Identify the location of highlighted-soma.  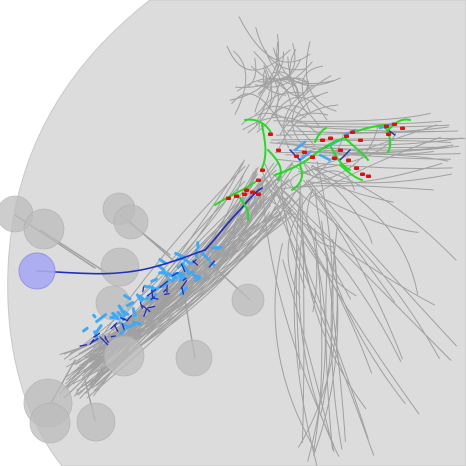
(37, 271).